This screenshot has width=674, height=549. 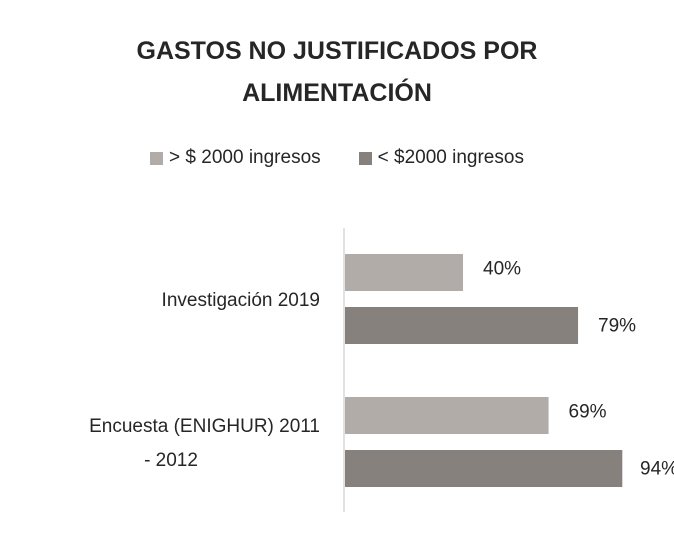 What do you see at coordinates (337, 51) in the screenshot?
I see `chart-title-line-1: GASTOS NO JUSTIFICADOS POR` at bounding box center [337, 51].